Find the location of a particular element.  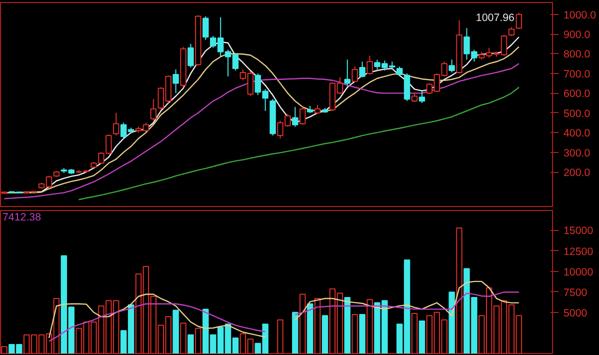

y-tick-label: 5000 is located at coordinates (576, 313).